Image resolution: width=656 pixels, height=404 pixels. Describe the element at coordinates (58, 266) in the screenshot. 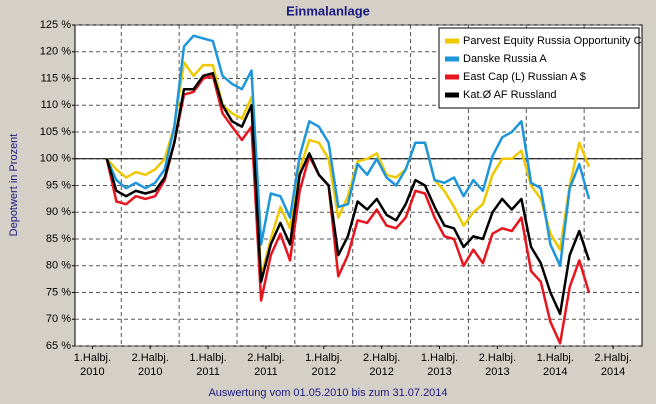

I see `y-tick-label: 80 %` at that location.